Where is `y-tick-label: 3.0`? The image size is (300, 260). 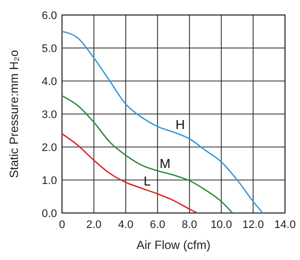
y-tick-label: 3.0 is located at coordinates (49, 115).